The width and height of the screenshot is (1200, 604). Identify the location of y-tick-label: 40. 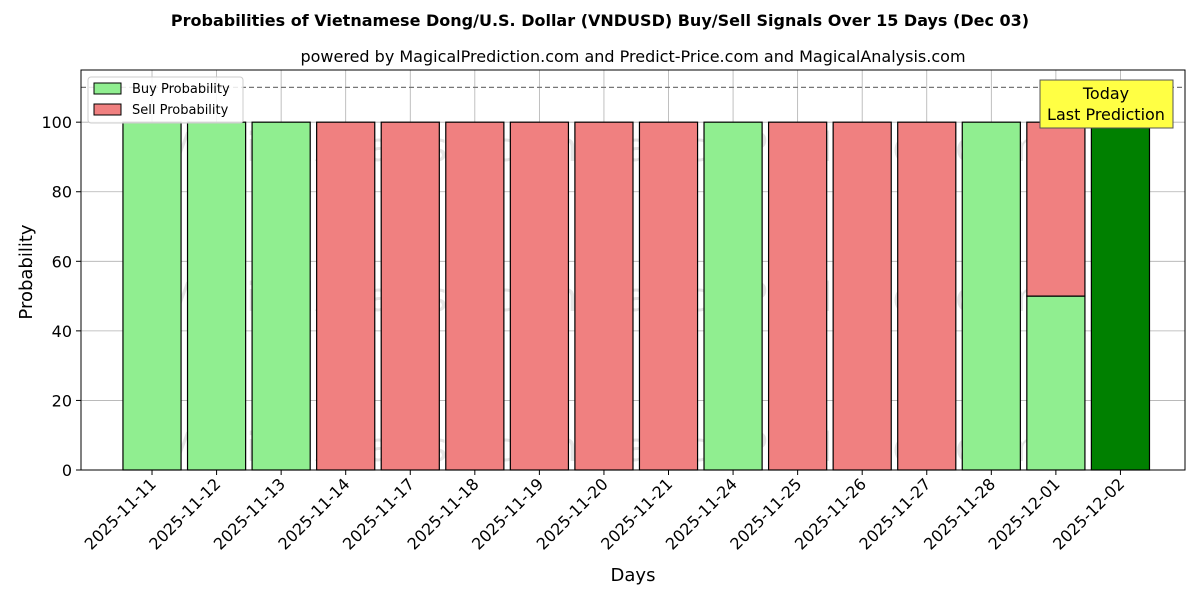
(62, 331).